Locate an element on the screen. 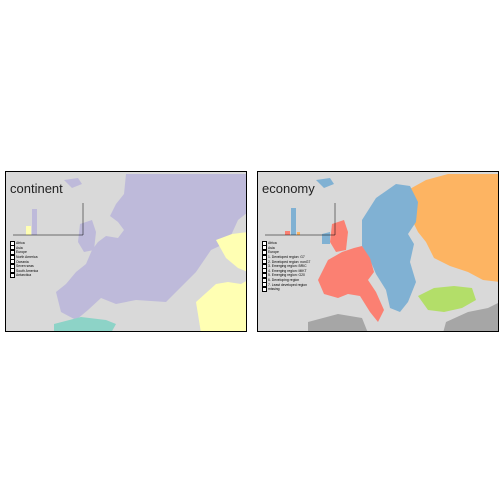  legend-label: 7. Least developed region is located at coordinates (288, 284).